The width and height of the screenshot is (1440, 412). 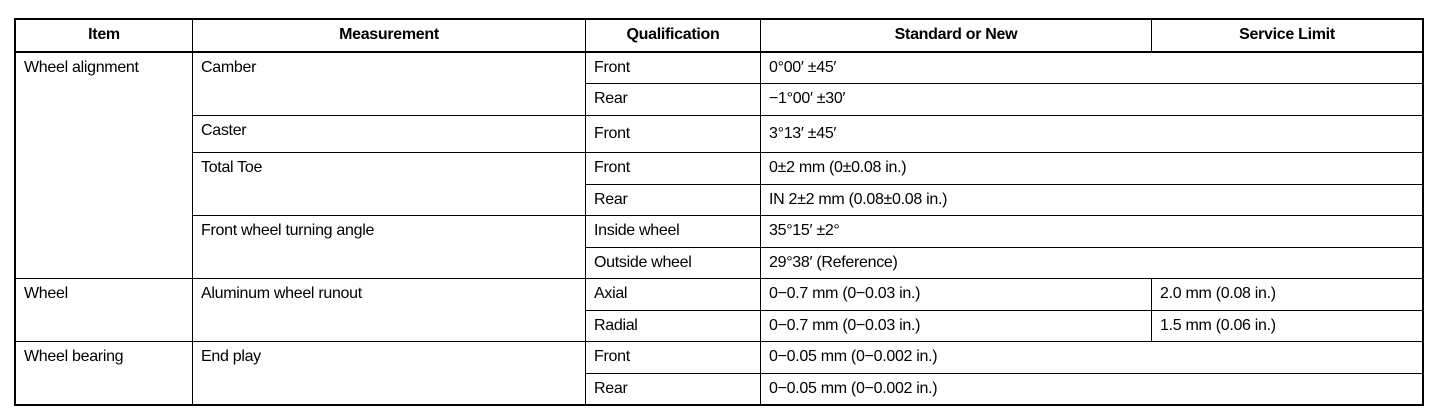 I want to click on table-row: Outside wheel 29°38′ (Reference), so click(x=719, y=262).